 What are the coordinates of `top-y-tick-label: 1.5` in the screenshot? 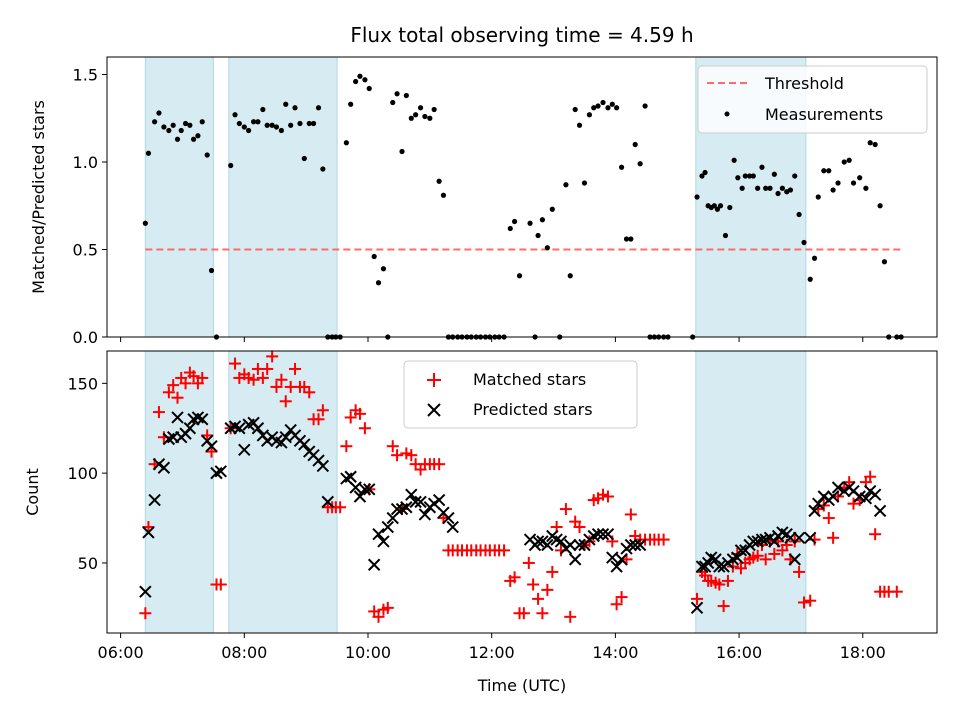 It's located at (85, 75).